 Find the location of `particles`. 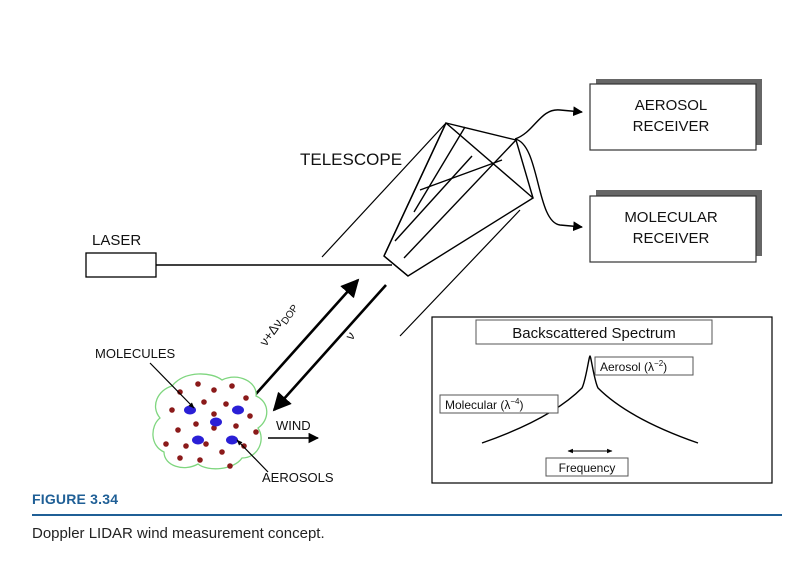

particles is located at coordinates (211, 425).